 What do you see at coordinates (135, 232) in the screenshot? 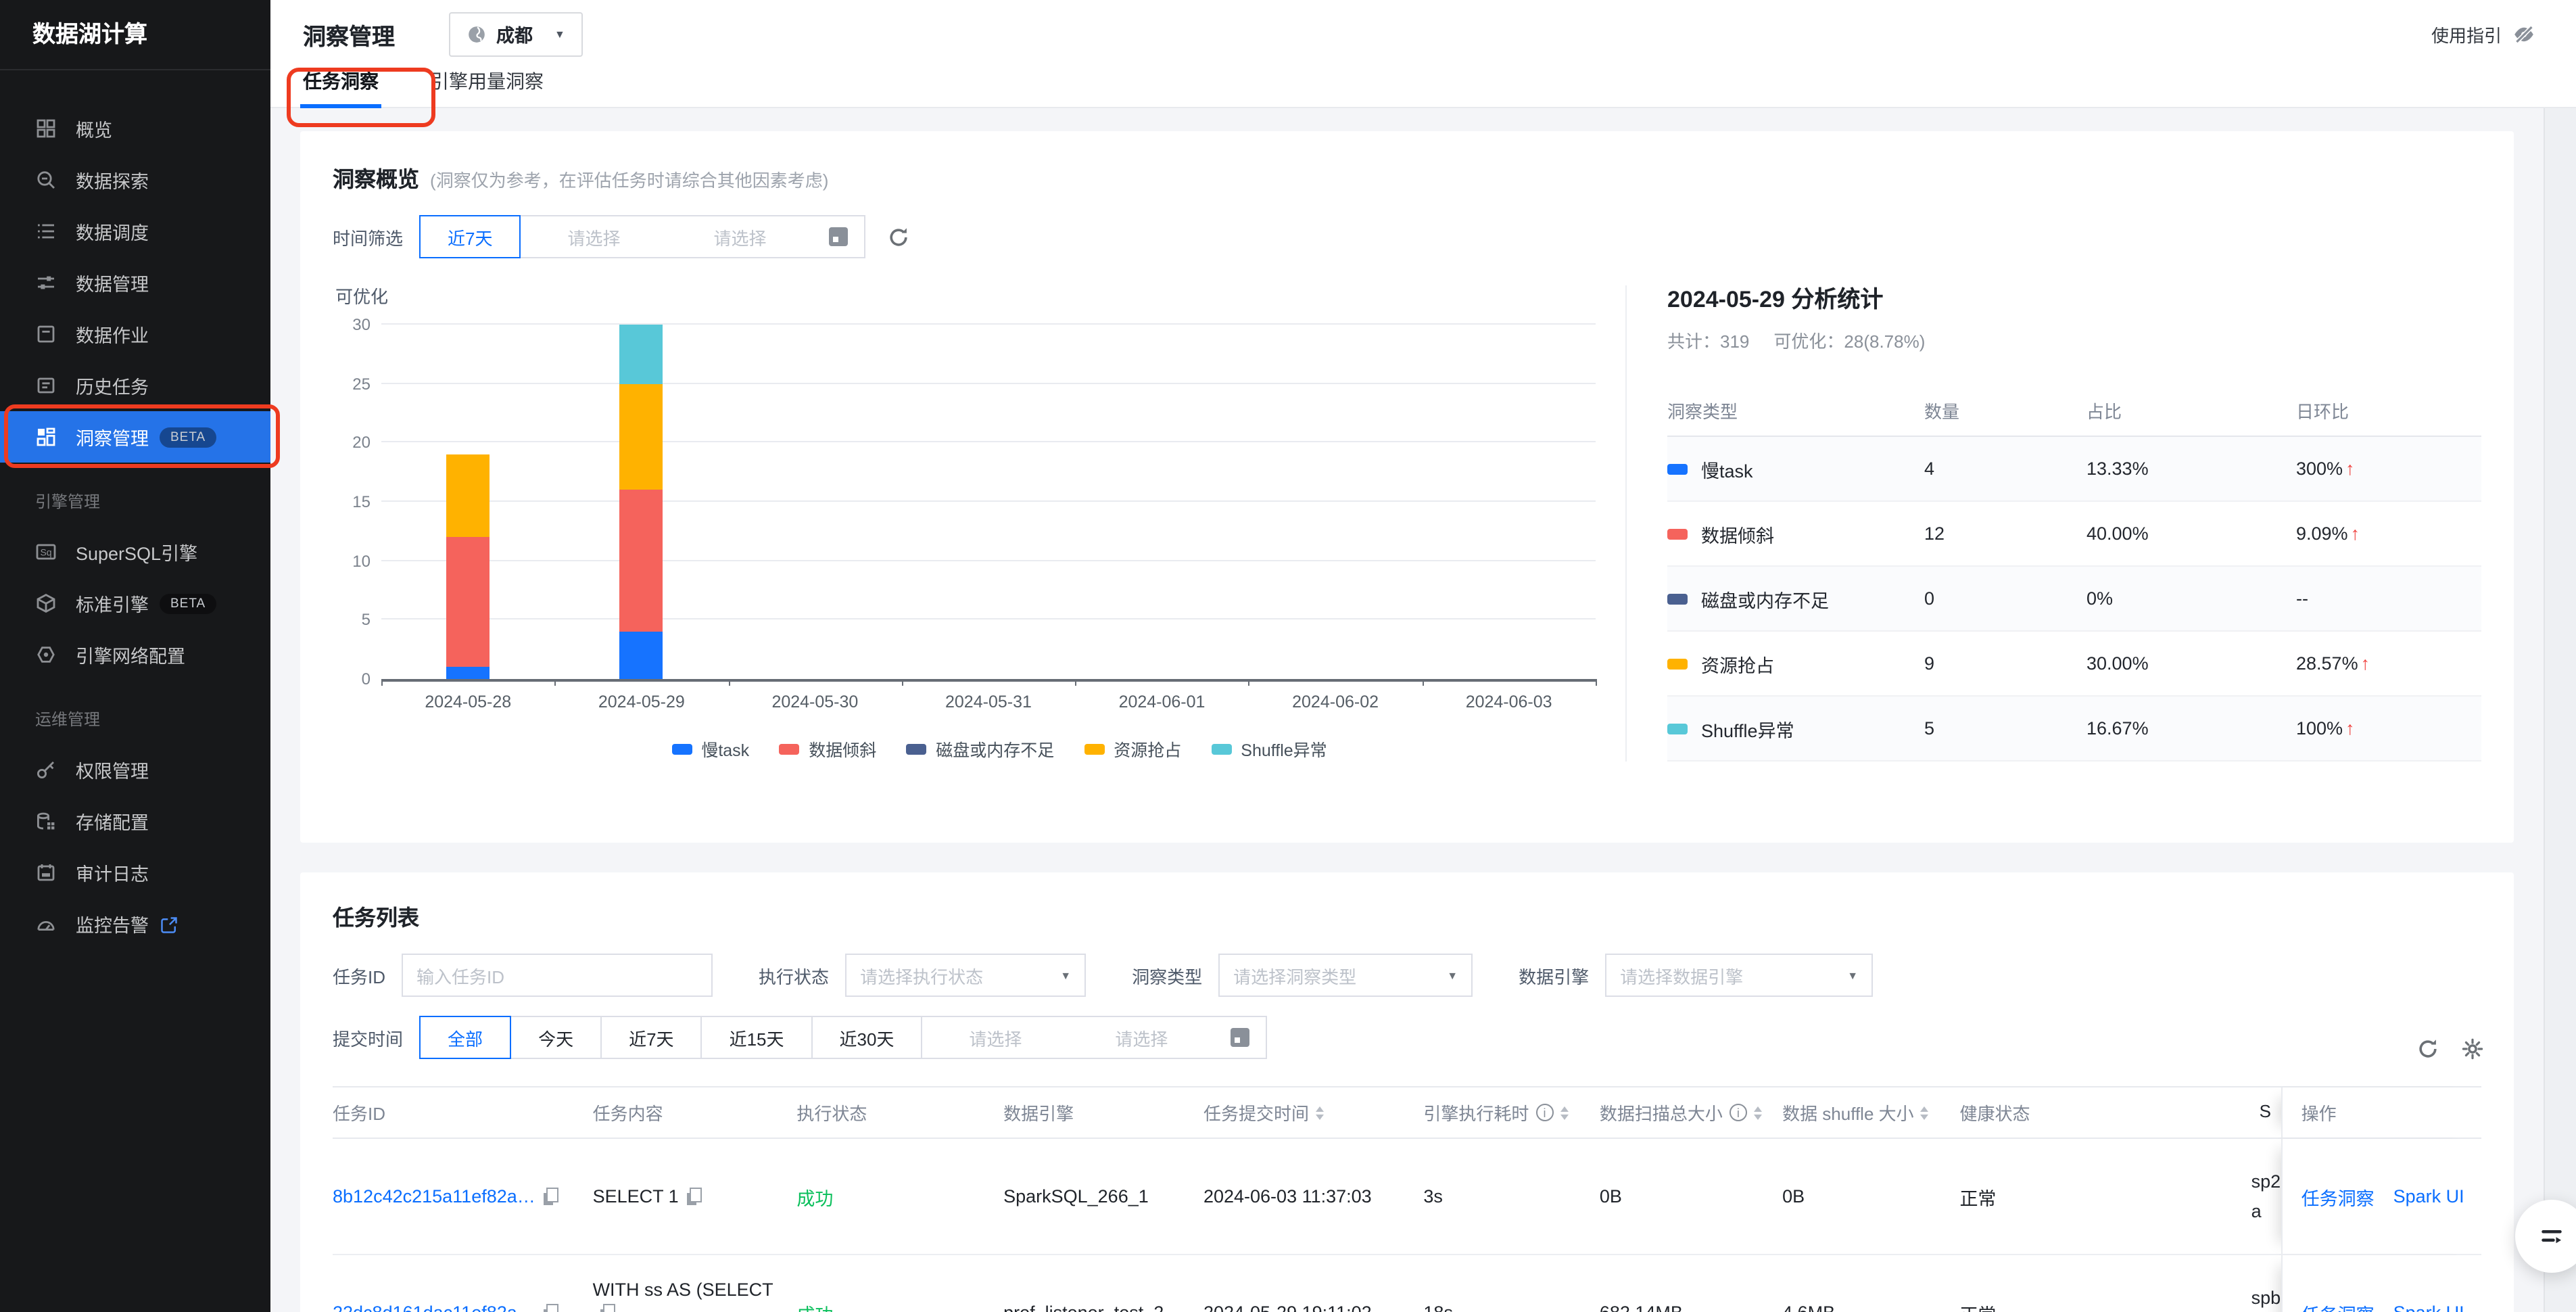
I see `sidebar-item-data-schedule: 数据调度` at bounding box center [135, 232].